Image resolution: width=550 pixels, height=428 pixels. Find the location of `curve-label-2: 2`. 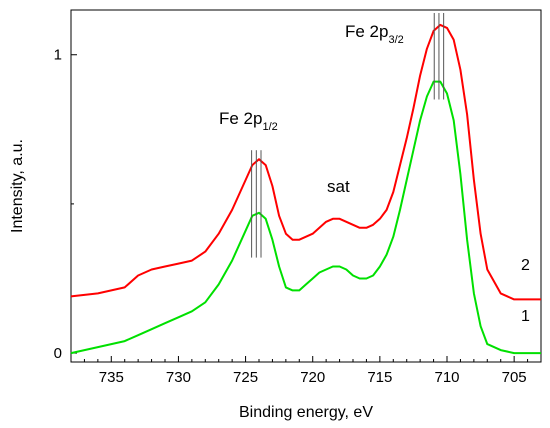

curve-label-2: 2 is located at coordinates (525, 265).